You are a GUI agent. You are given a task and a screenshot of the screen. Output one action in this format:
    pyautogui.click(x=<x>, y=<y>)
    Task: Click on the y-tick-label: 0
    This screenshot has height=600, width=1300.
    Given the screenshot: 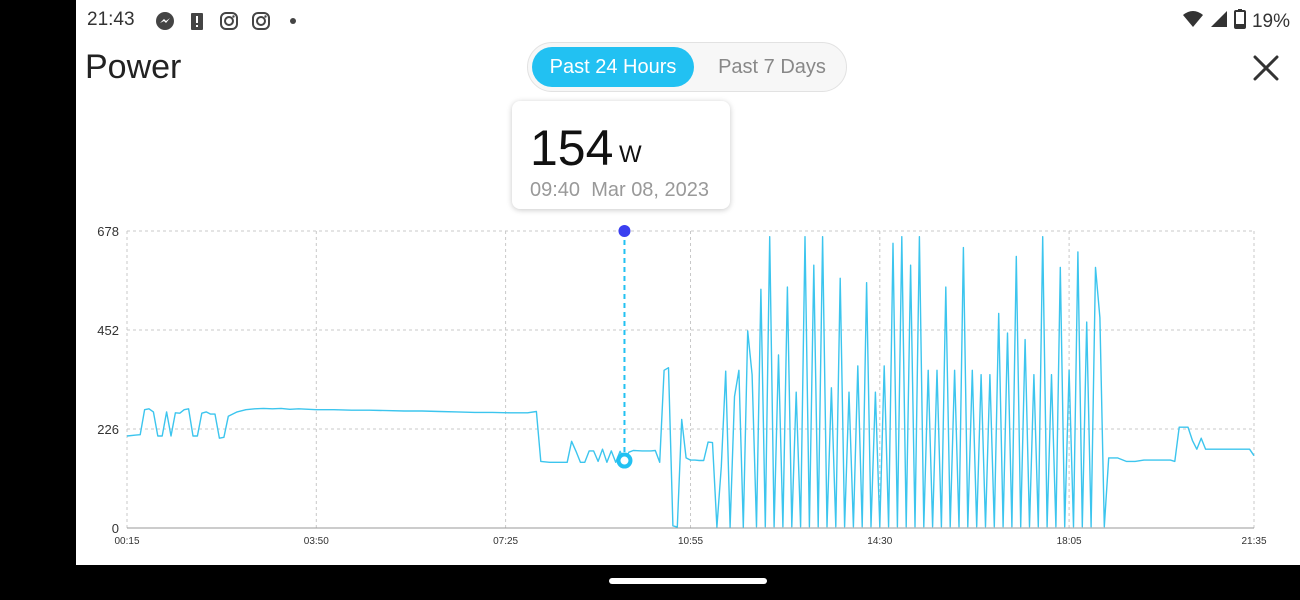 What is the action you would take?
    pyautogui.click(x=115, y=528)
    